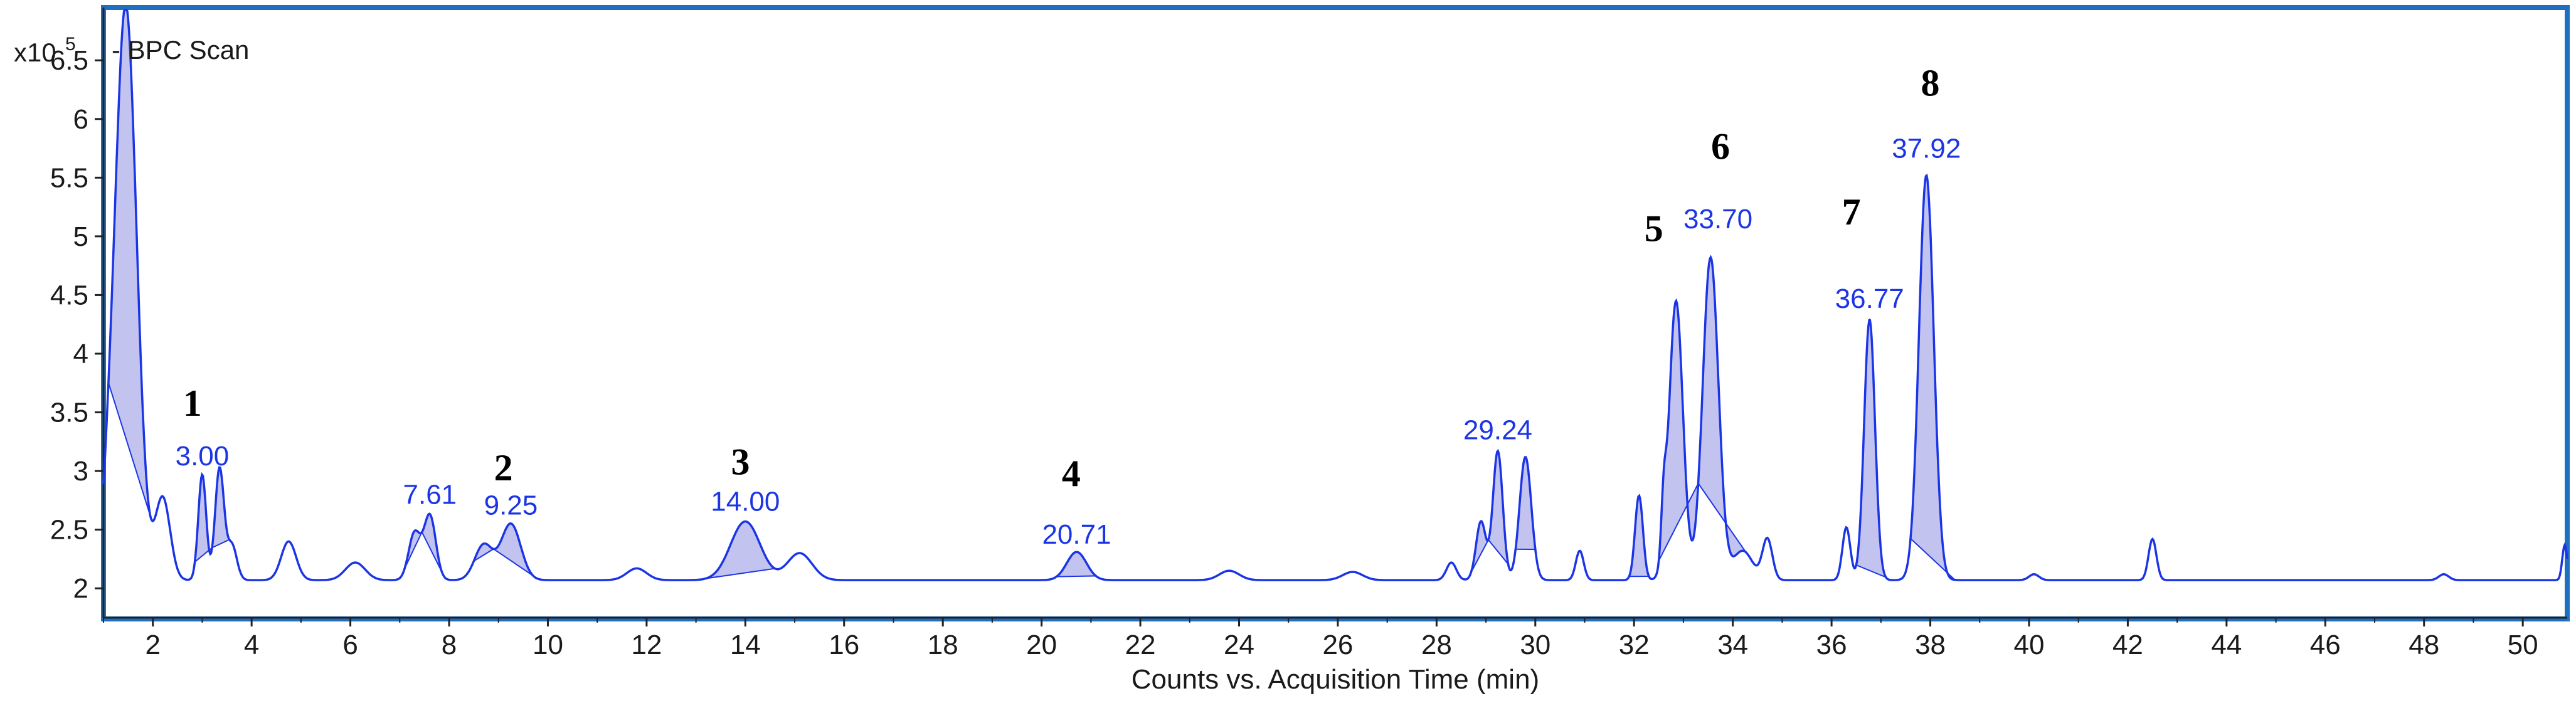 This screenshot has width=2576, height=713. I want to click on x-tick-label: 20, so click(1041, 645).